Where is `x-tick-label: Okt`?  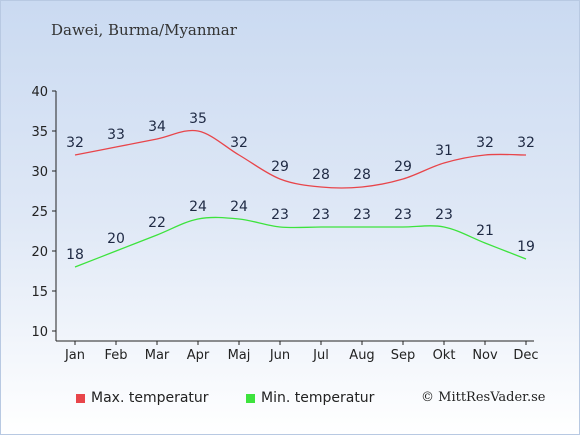 x-tick-label: Okt is located at coordinates (444, 355).